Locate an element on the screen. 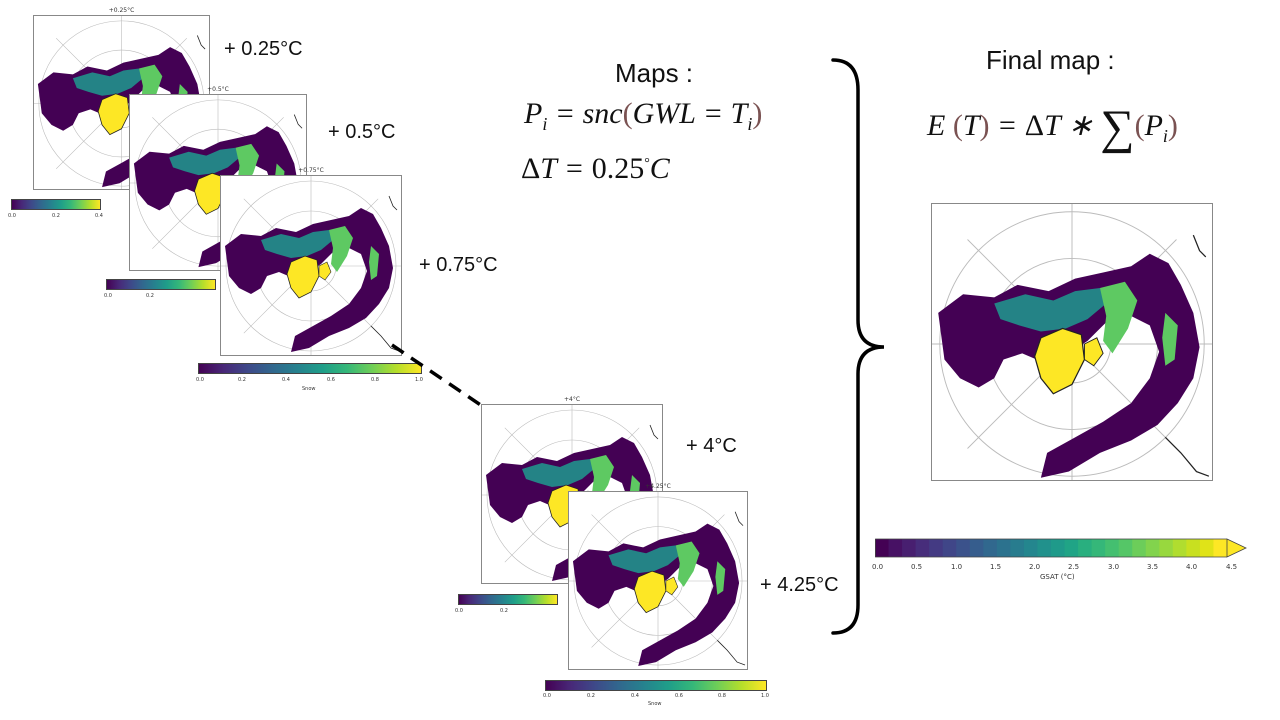 The height and width of the screenshot is (720, 1280). scenario-label-3: + 0.75°C is located at coordinates (458, 265).